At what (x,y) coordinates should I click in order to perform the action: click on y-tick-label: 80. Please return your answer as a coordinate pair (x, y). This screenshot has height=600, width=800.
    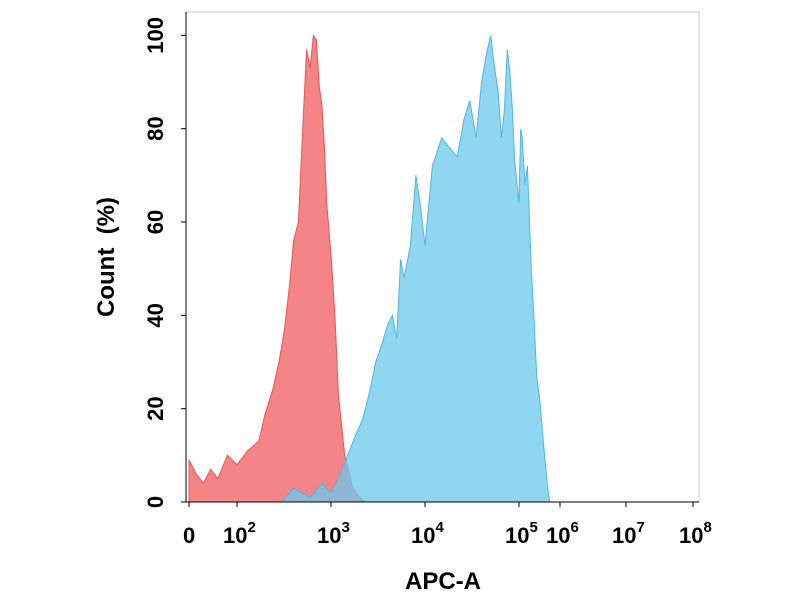
    Looking at the image, I should click on (155, 128).